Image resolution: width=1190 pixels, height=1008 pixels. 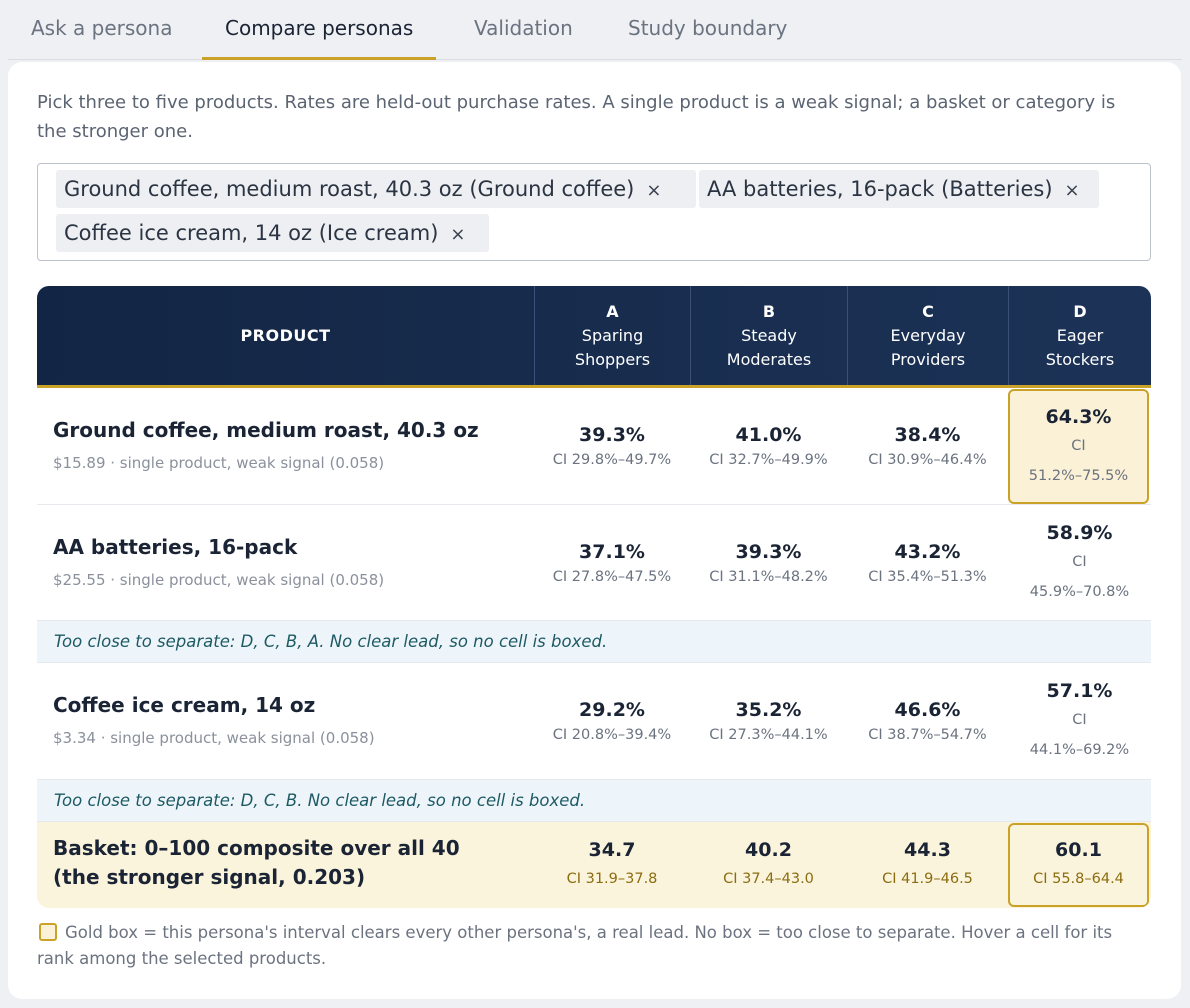 What do you see at coordinates (769, 359) in the screenshot?
I see `persona-name-line: Moderates` at bounding box center [769, 359].